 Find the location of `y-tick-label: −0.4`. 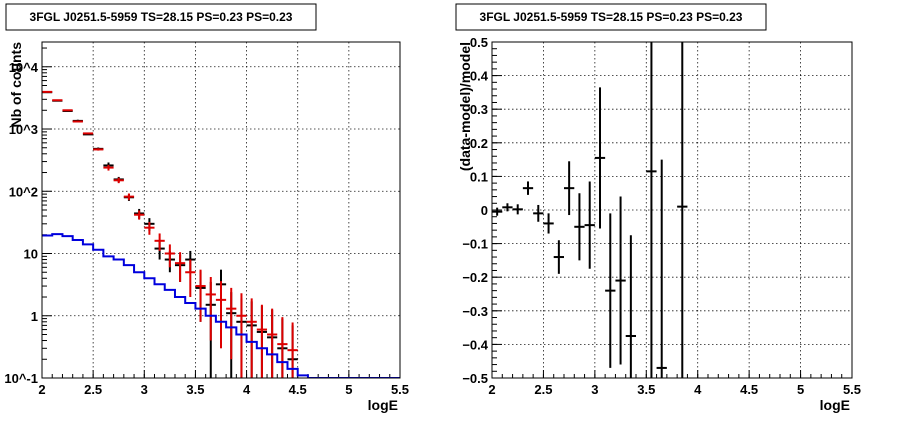

y-tick-label: −0.4 is located at coordinates (475, 344).